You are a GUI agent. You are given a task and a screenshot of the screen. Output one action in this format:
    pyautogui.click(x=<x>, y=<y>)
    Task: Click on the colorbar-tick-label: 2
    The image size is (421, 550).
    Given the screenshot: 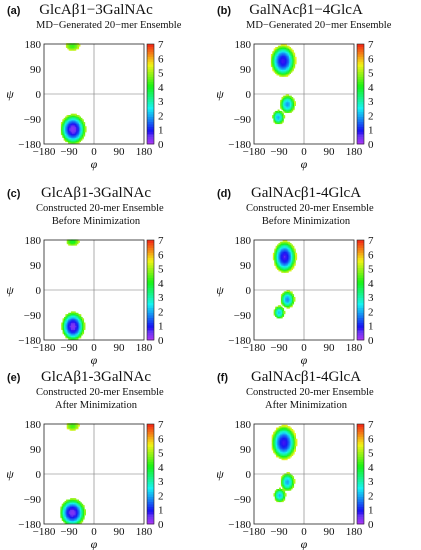 What is the action you would take?
    pyautogui.click(x=371, y=312)
    